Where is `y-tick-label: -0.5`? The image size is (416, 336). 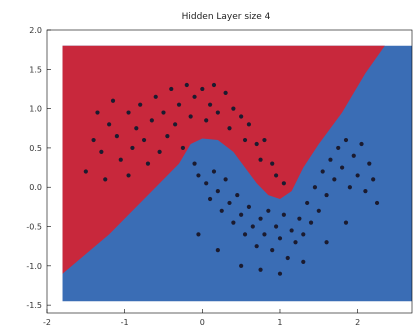 y-tick-label: -0.5 is located at coordinates (34, 227).